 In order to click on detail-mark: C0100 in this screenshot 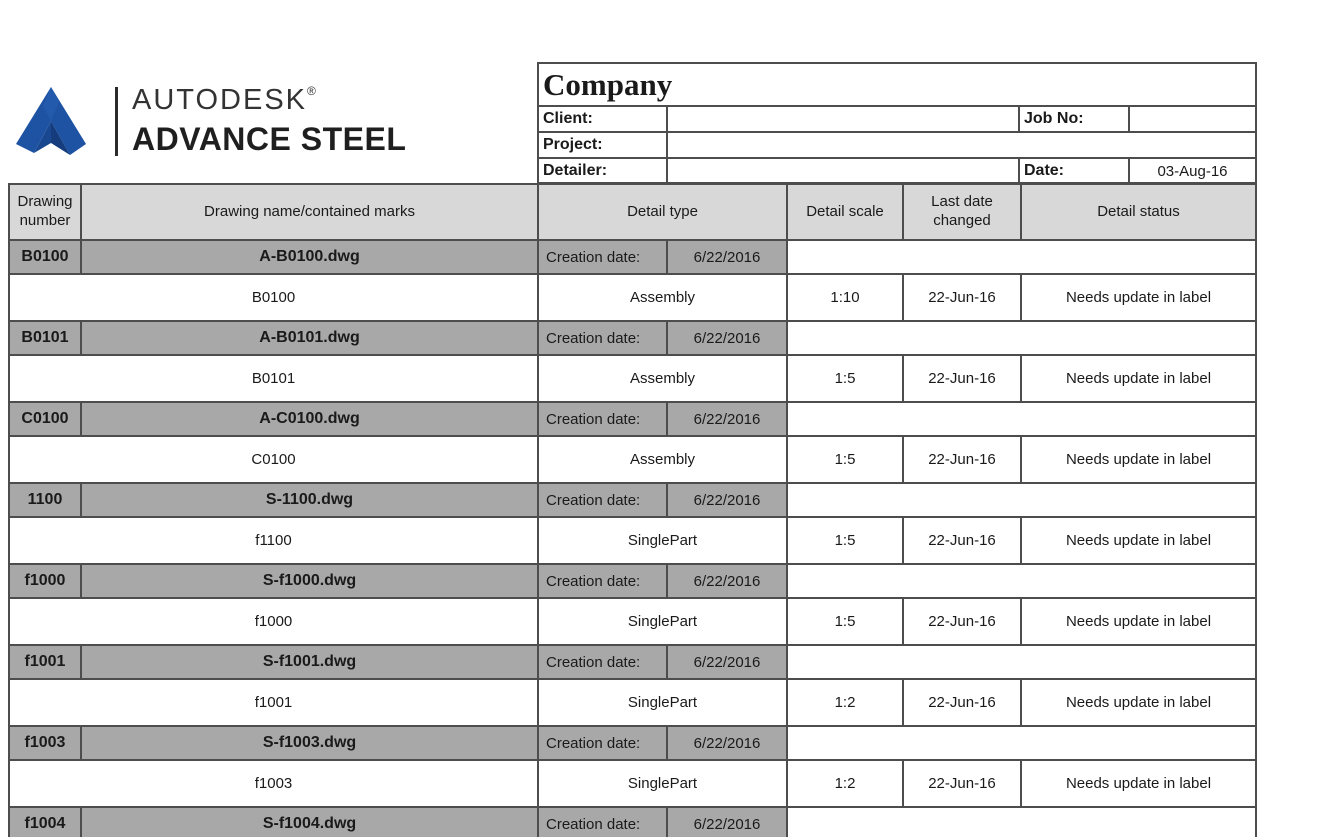, I will do `click(273, 459)`.